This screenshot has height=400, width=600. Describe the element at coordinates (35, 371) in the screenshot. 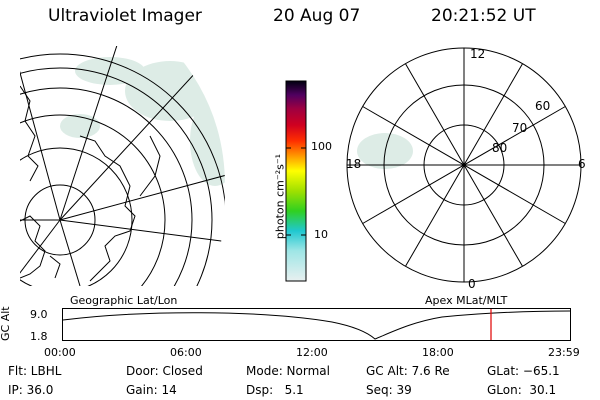

I see `filter-status: Flt: LBHL` at that location.